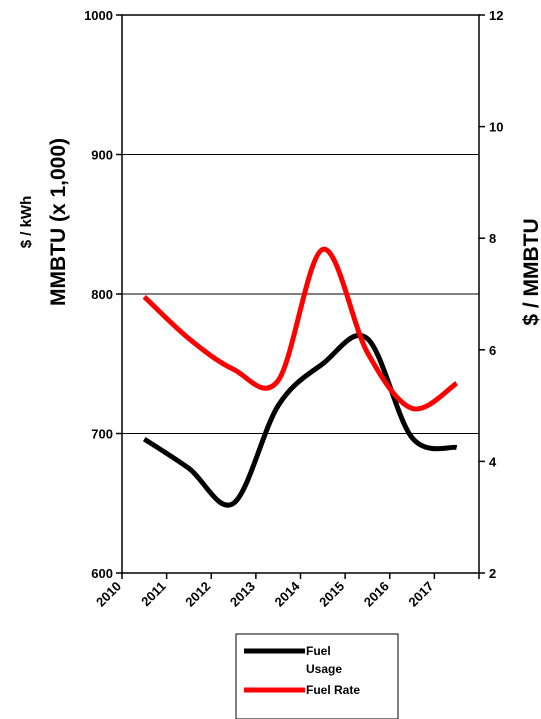 Image resolution: width=541 pixels, height=719 pixels. Describe the element at coordinates (331, 594) in the screenshot. I see `x-axis-tick-label: 2015` at that location.